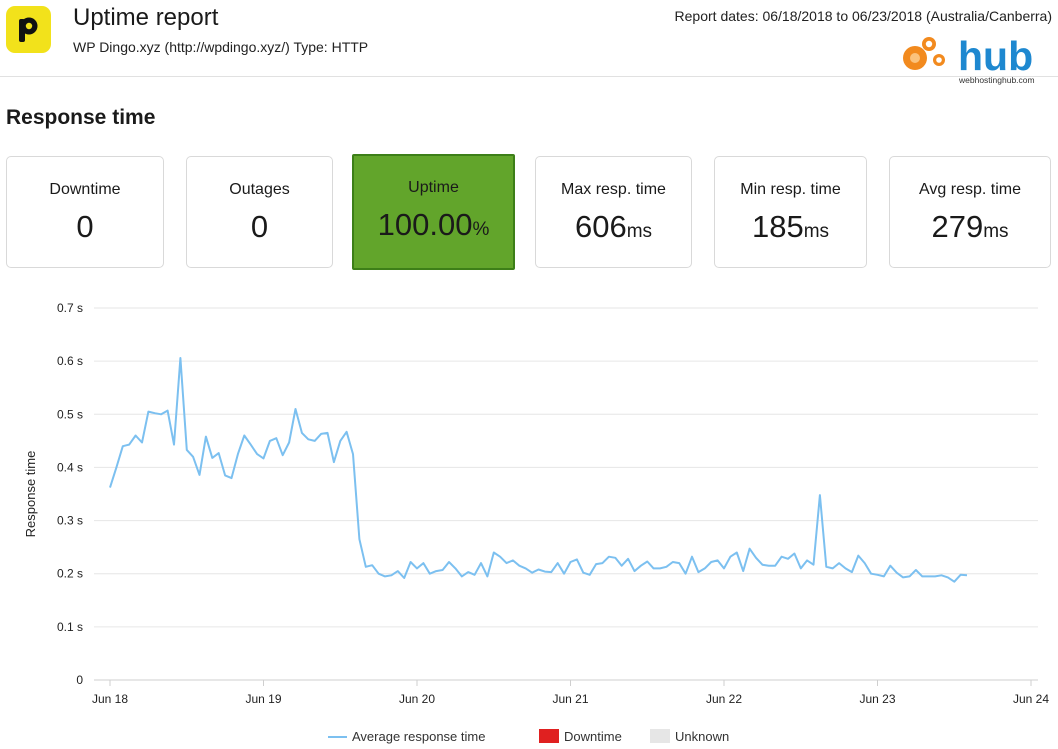 Image resolution: width=1058 pixels, height=749 pixels. Describe the element at coordinates (263, 699) in the screenshot. I see `x-tick-label: Jun 19` at that location.